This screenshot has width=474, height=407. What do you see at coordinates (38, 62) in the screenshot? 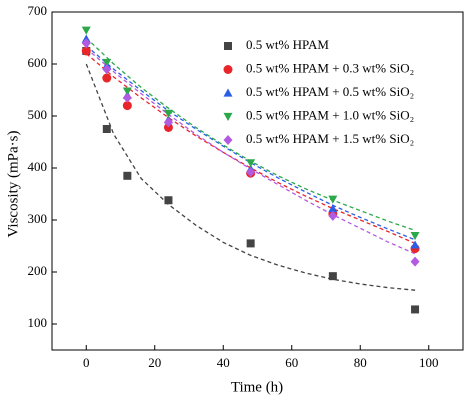
I see `y-tick-label: 600` at bounding box center [38, 62].